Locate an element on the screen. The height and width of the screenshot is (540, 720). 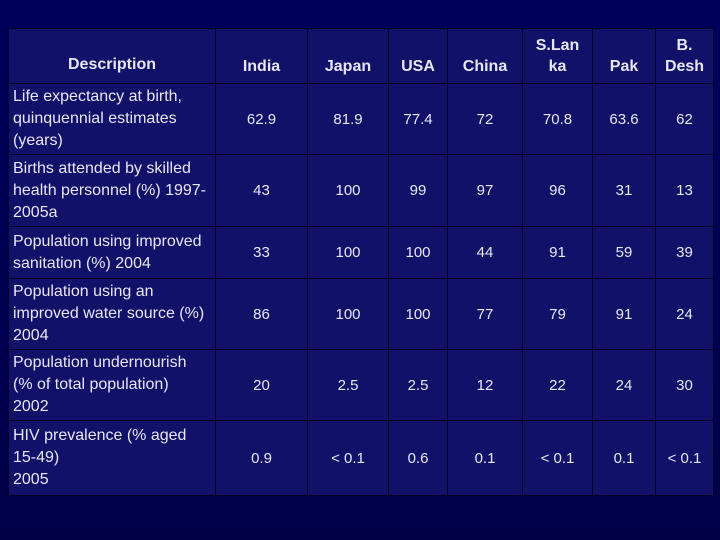
value-cell: 81.9 is located at coordinates (348, 119).